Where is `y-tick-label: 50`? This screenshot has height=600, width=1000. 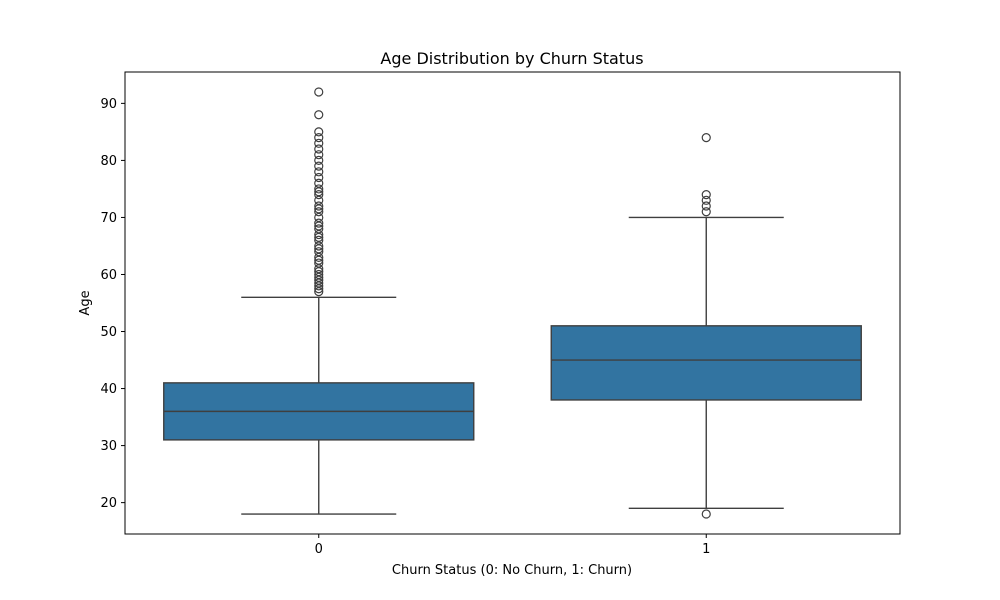 y-tick-label: 50 is located at coordinates (108, 332).